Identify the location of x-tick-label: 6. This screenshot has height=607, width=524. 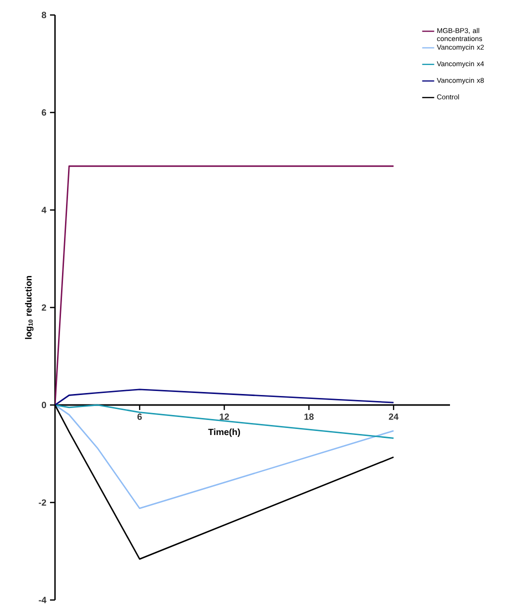
(139, 417).